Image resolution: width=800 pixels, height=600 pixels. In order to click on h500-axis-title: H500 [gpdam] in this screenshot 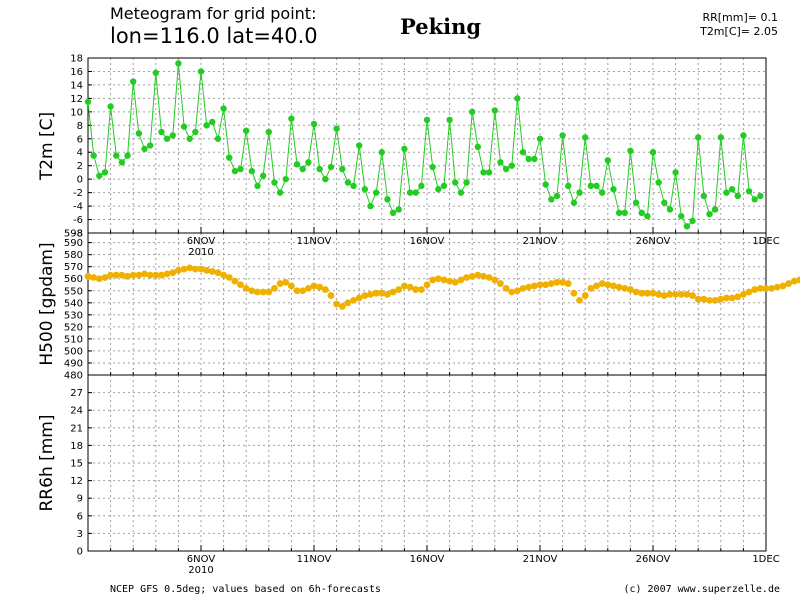, I will do `click(47, 303)`.